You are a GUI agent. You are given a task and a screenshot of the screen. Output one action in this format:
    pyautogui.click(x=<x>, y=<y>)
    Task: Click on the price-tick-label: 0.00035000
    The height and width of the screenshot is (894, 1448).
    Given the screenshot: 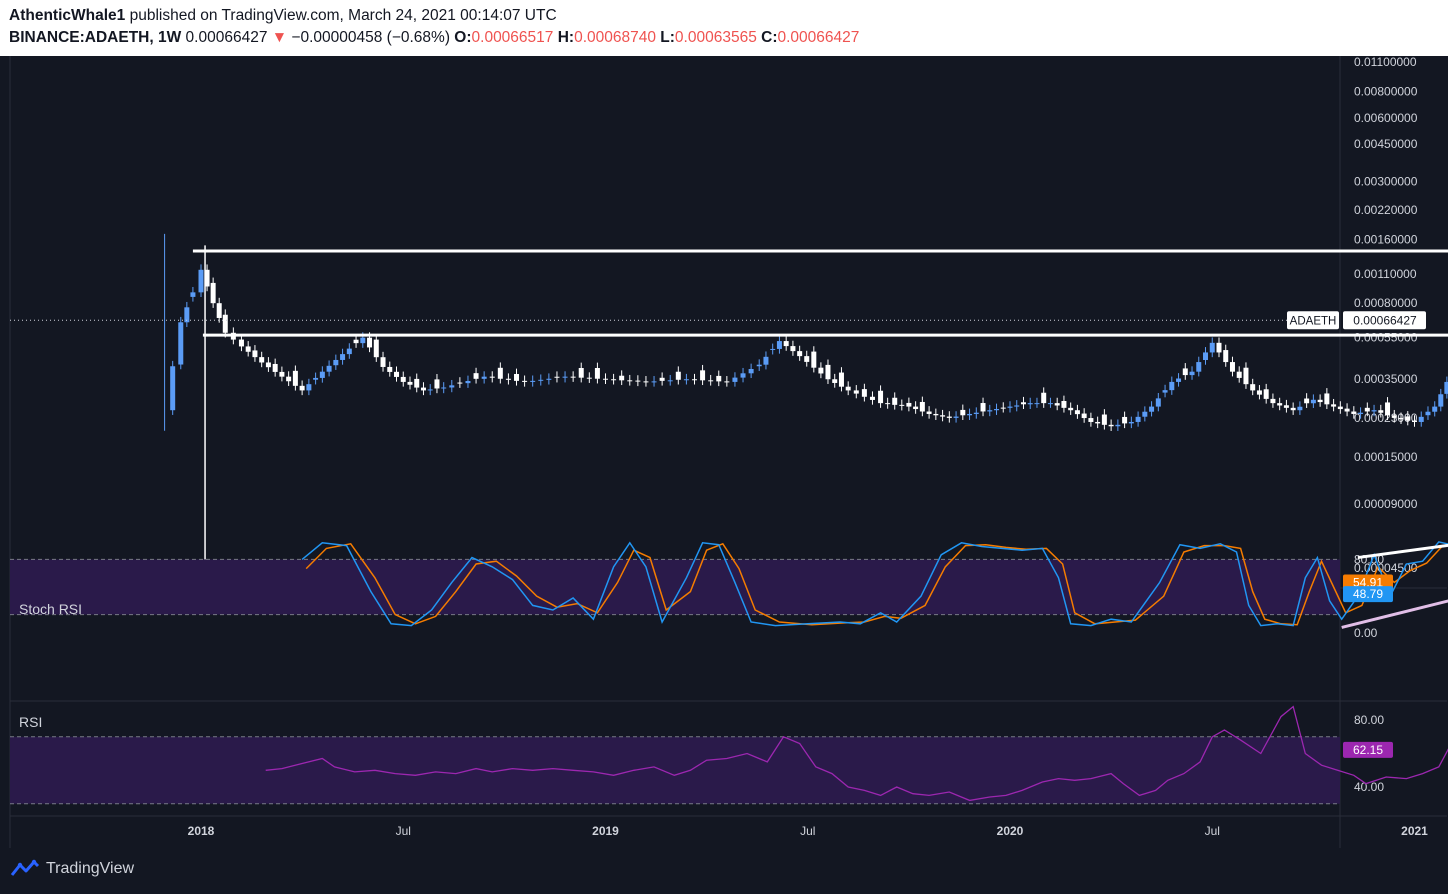 What is the action you would take?
    pyautogui.click(x=1386, y=379)
    